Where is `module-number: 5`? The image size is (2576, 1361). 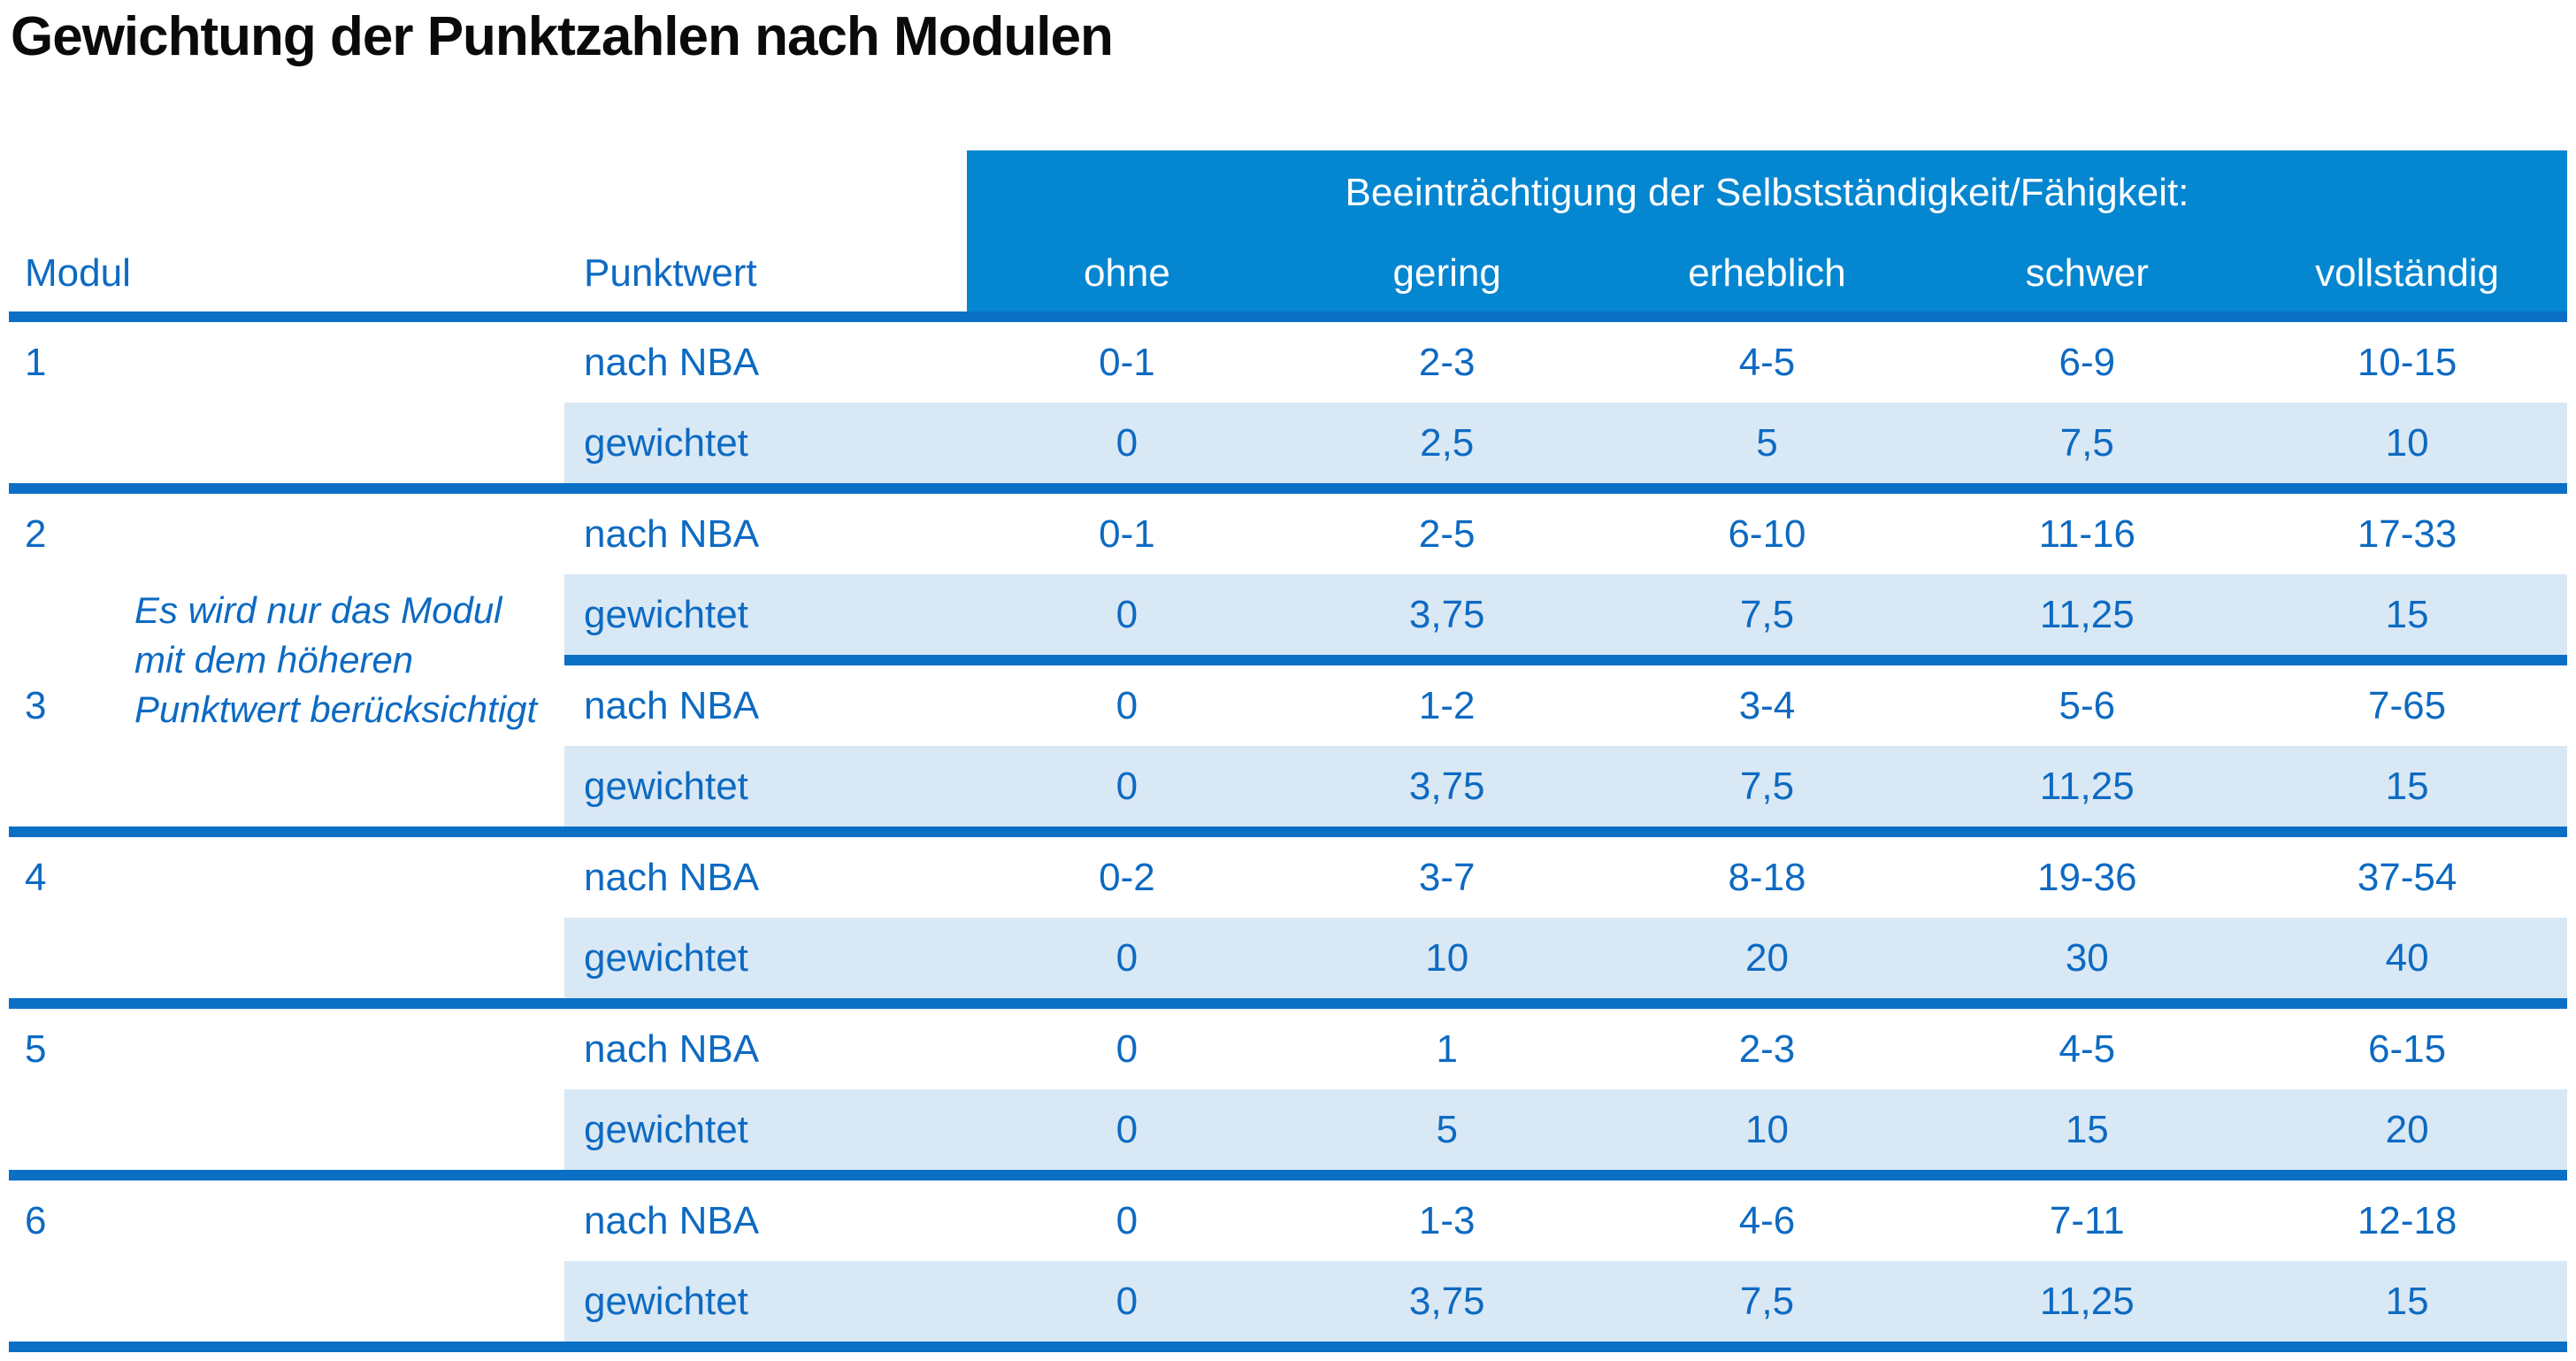 module-number: 5 is located at coordinates (36, 1049).